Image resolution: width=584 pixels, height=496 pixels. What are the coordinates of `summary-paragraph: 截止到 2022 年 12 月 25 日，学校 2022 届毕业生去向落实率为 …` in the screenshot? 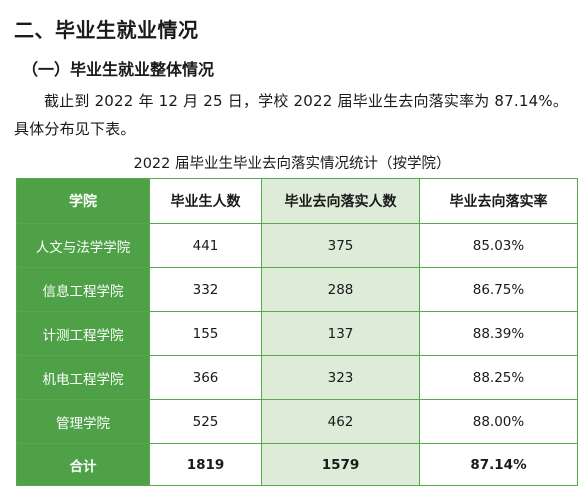 It's located at (291, 115).